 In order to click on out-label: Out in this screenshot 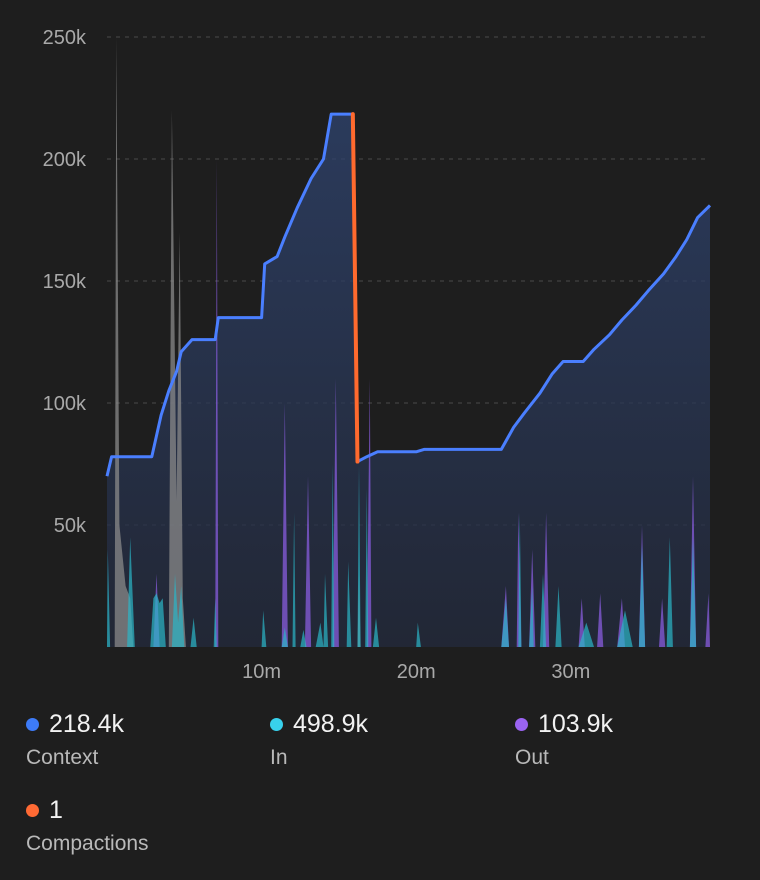, I will do `click(532, 757)`.